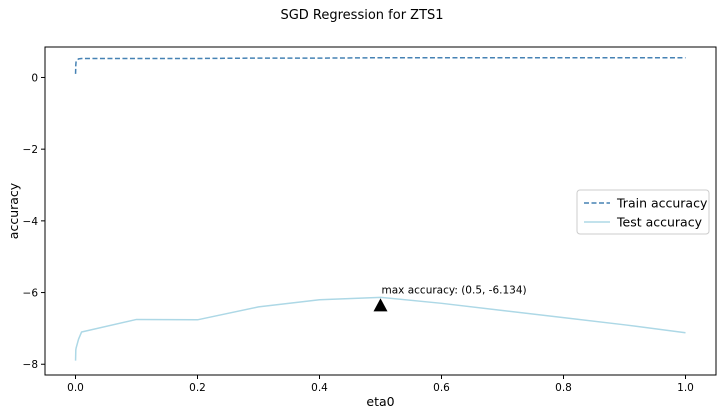  Describe the element at coordinates (30, 365) in the screenshot. I see `y-tick-label: −8` at that location.